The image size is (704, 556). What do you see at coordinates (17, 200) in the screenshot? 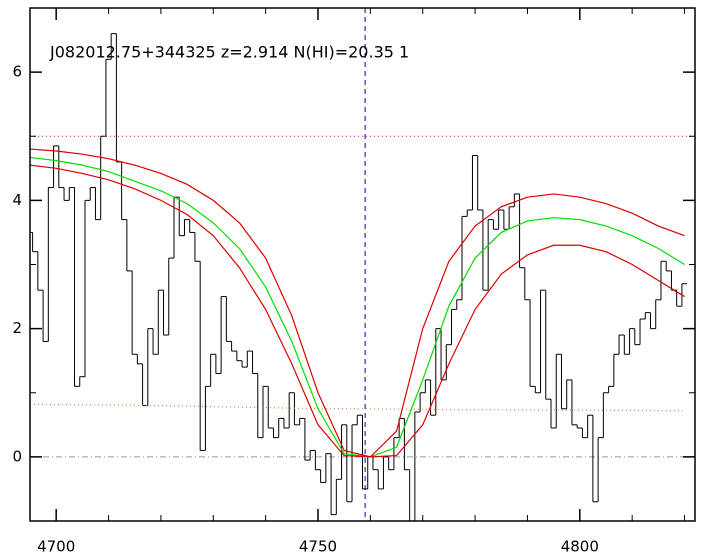
I see `y-tick-label: 4` at bounding box center [17, 200].